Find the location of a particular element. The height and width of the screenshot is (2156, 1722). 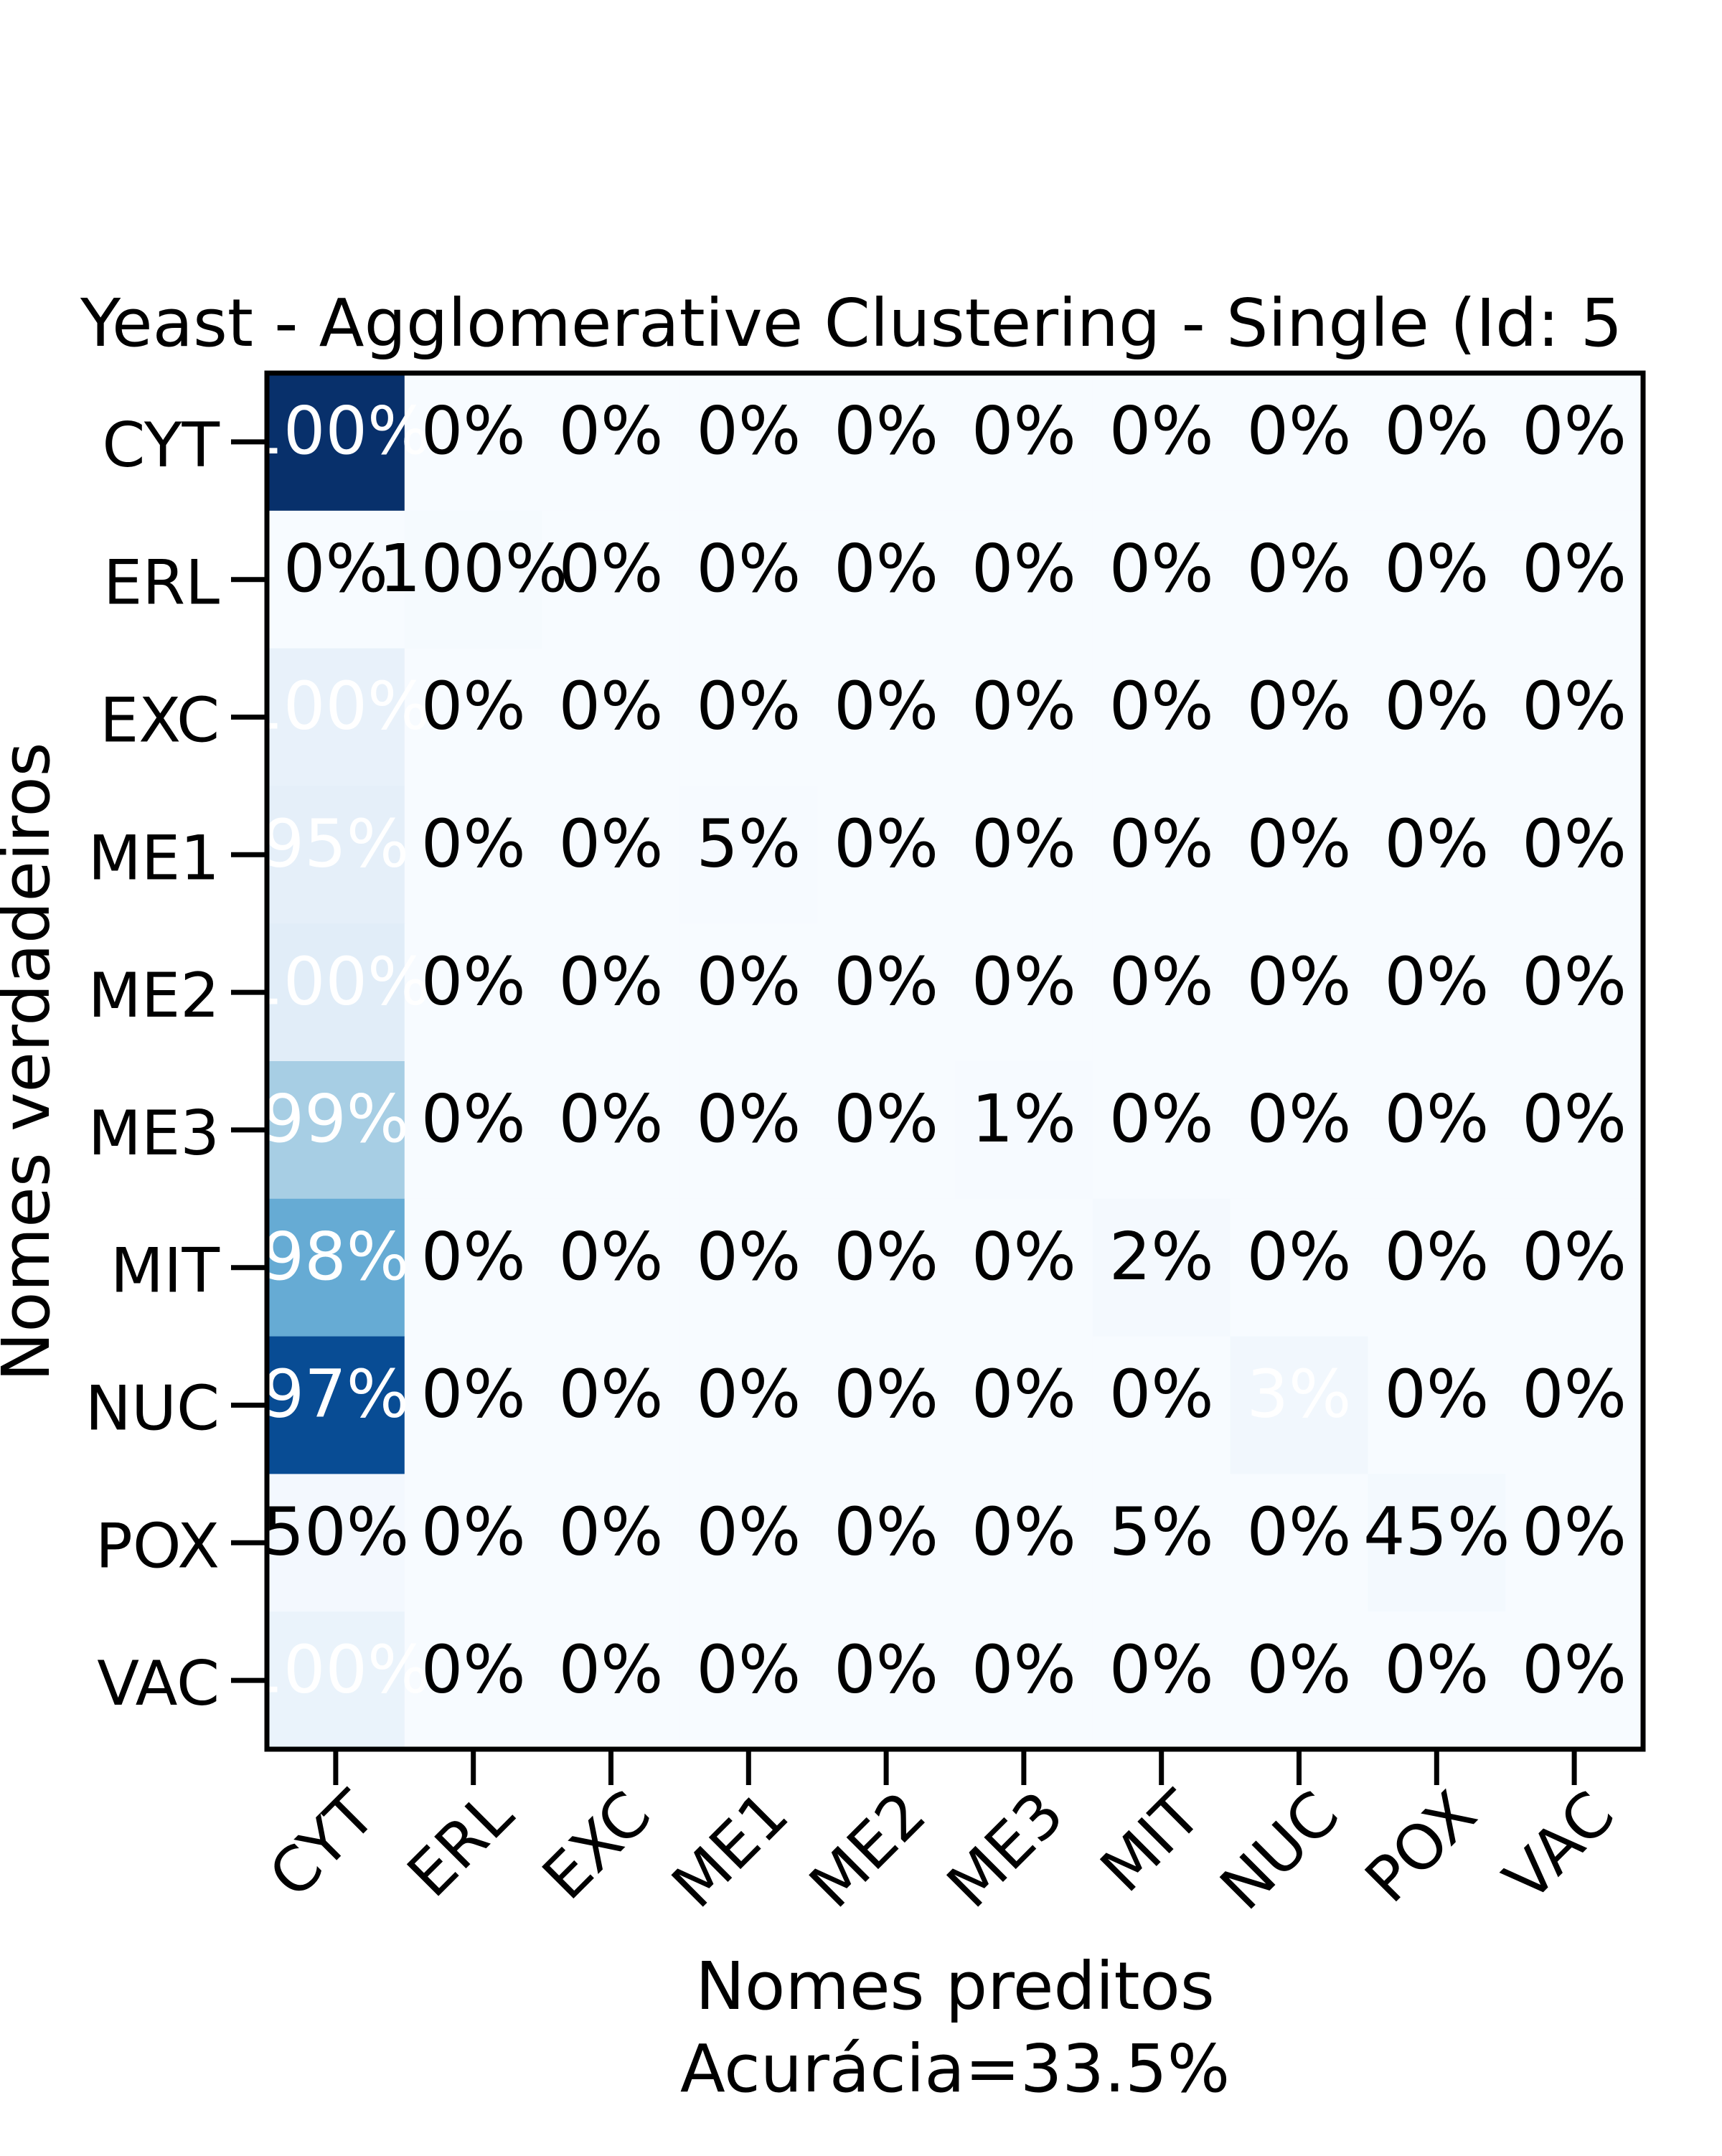

cell-value-label: 45% is located at coordinates (1437, 1531).